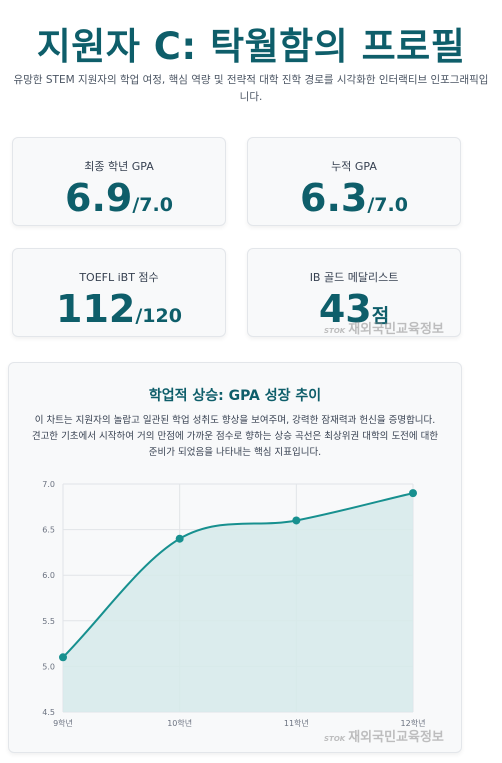  Describe the element at coordinates (119, 277) in the screenshot. I see `stat-label: TOEFL iBT 점수` at that location.